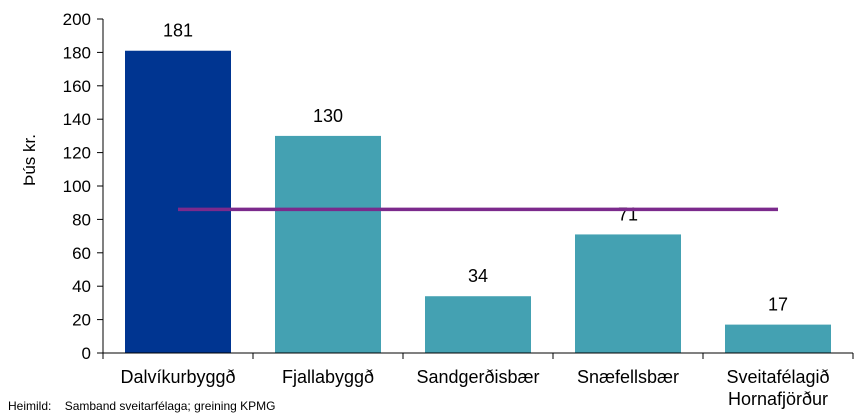  I want to click on x-tick-label: Fjallabyggð, so click(328, 377).